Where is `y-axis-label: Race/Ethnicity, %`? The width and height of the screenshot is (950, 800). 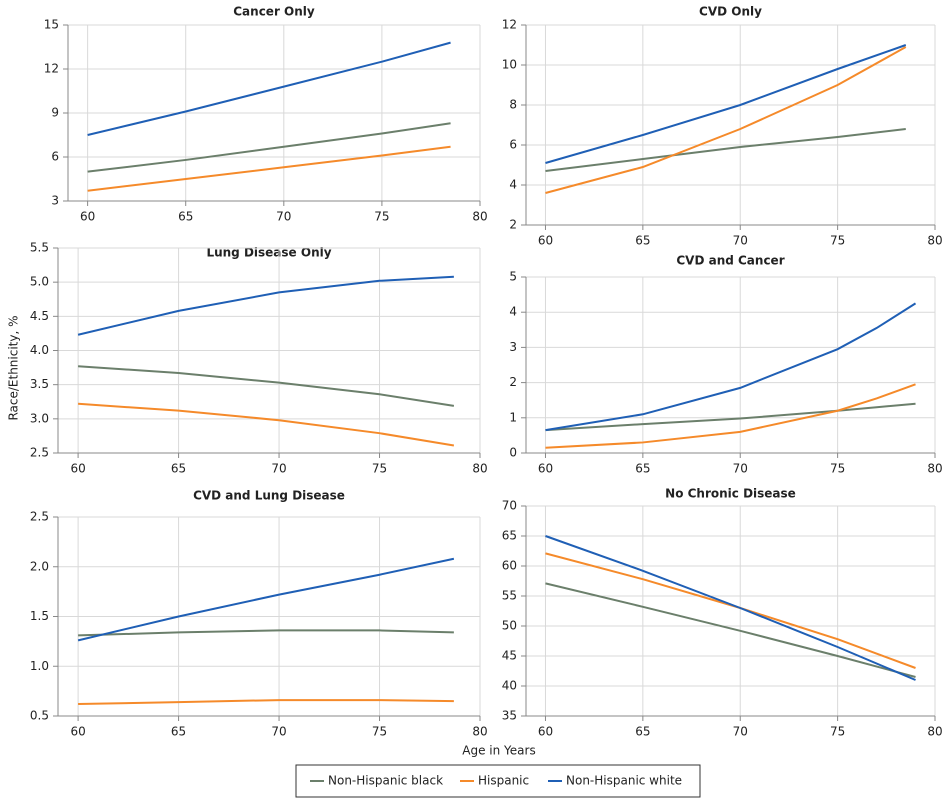 y-axis-label: Race/Ethnicity, % is located at coordinates (14, 367).